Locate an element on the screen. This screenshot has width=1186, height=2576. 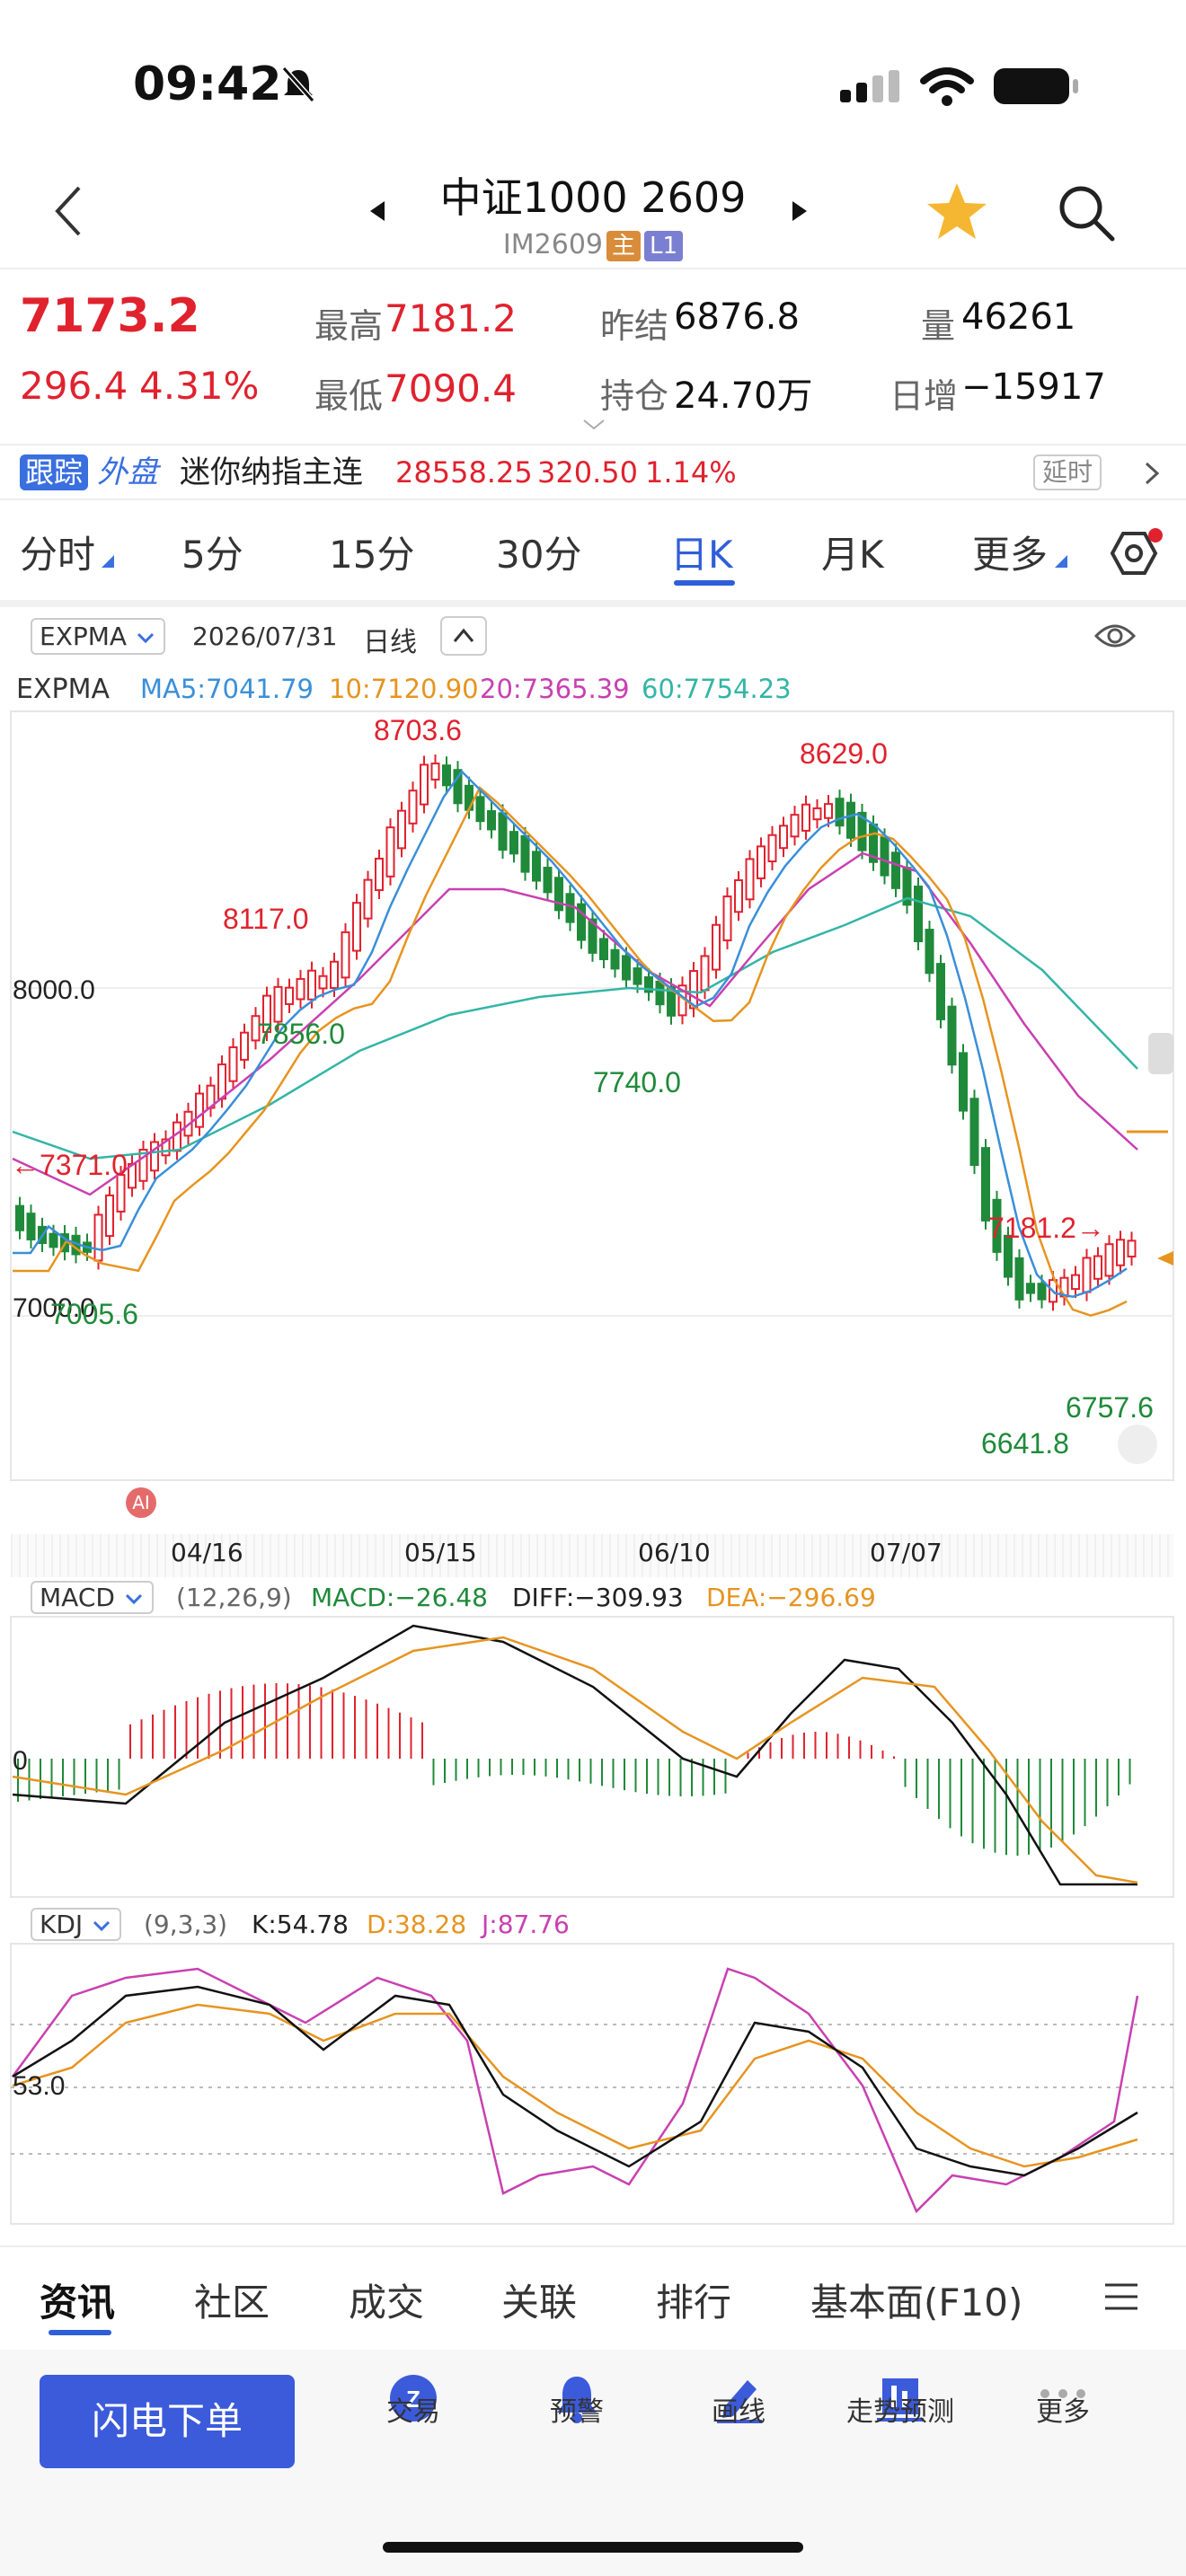
x-label: 06/10 is located at coordinates (674, 1552).